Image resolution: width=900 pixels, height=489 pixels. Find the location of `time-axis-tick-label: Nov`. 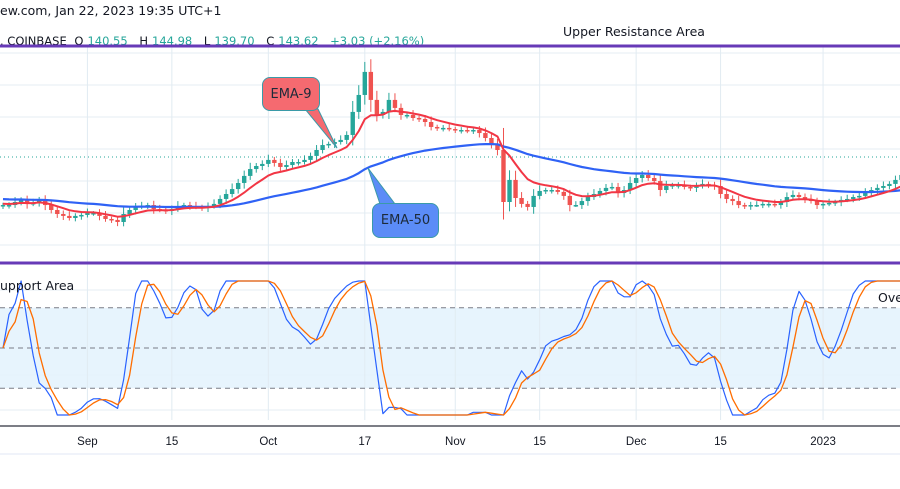

time-axis-tick-label: Nov is located at coordinates (455, 442).